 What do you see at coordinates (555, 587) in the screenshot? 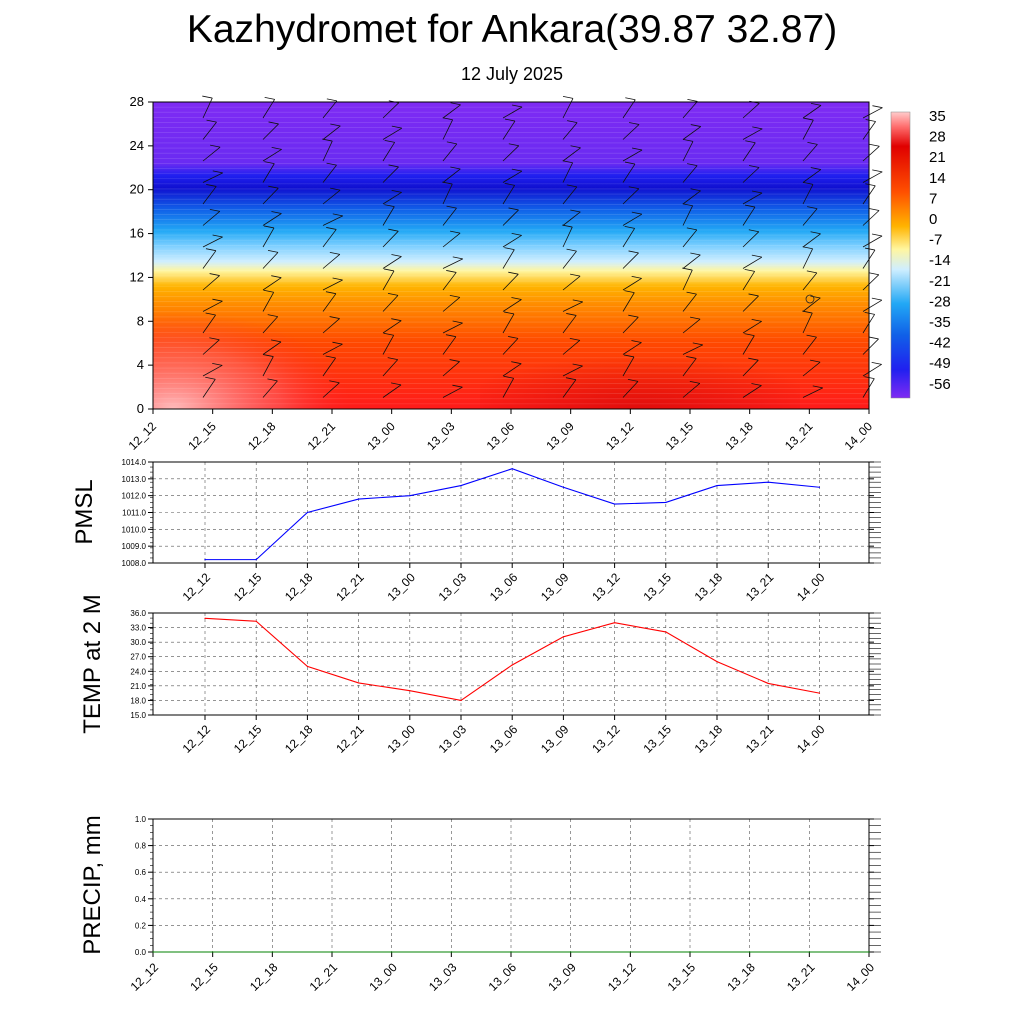
I see `x-tick-label: 13_09` at bounding box center [555, 587].